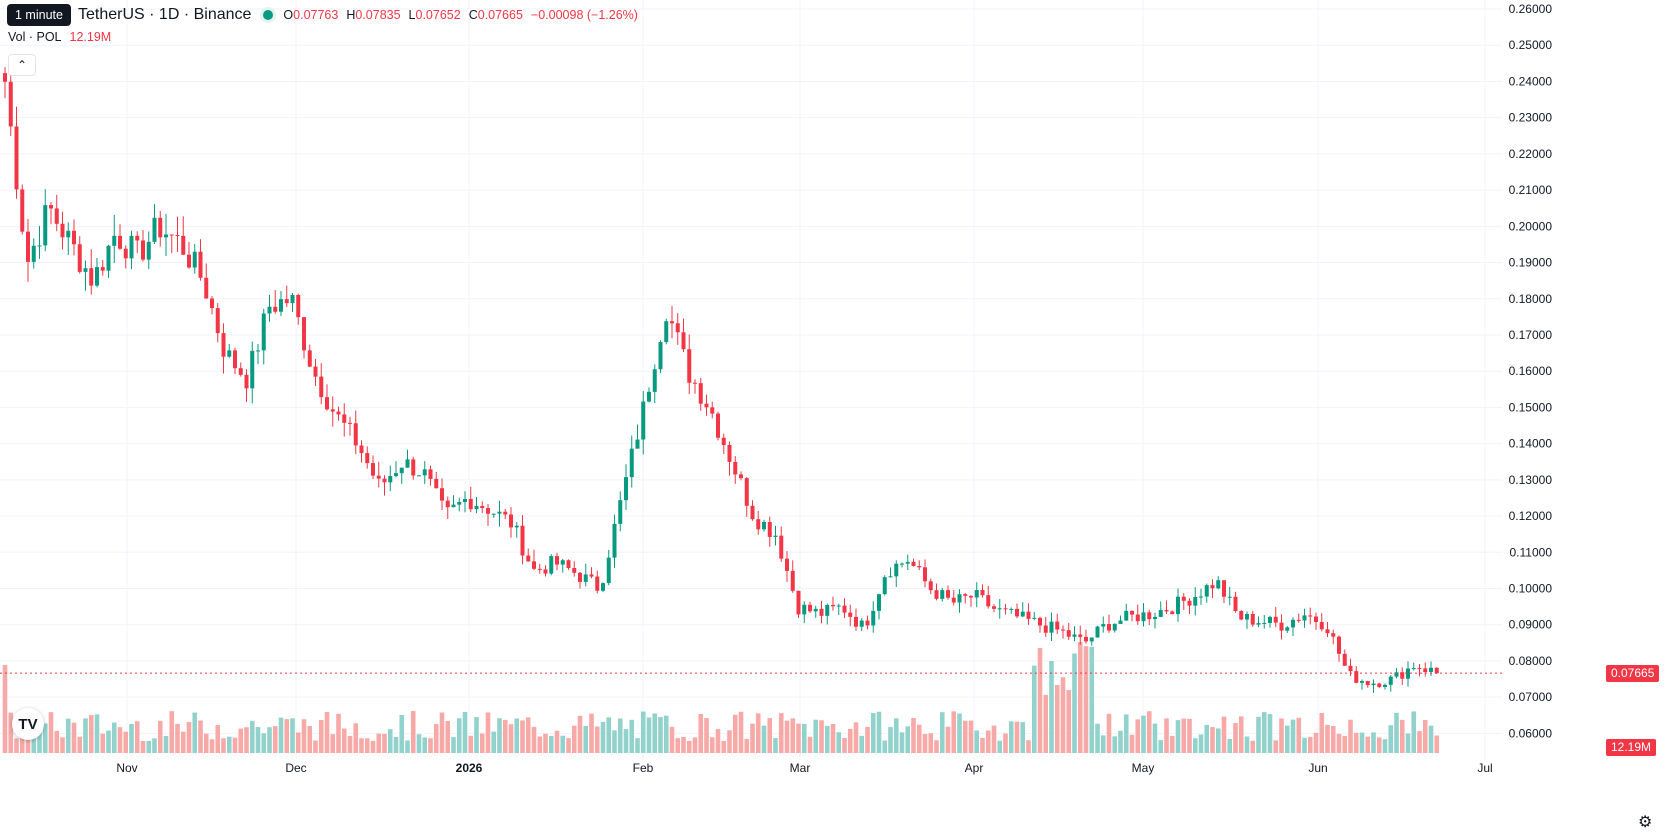 This screenshot has height=835, width=1678. Describe the element at coordinates (165, 14) in the screenshot. I see `symbol-title: TetherUS · 1D · Binance` at that location.